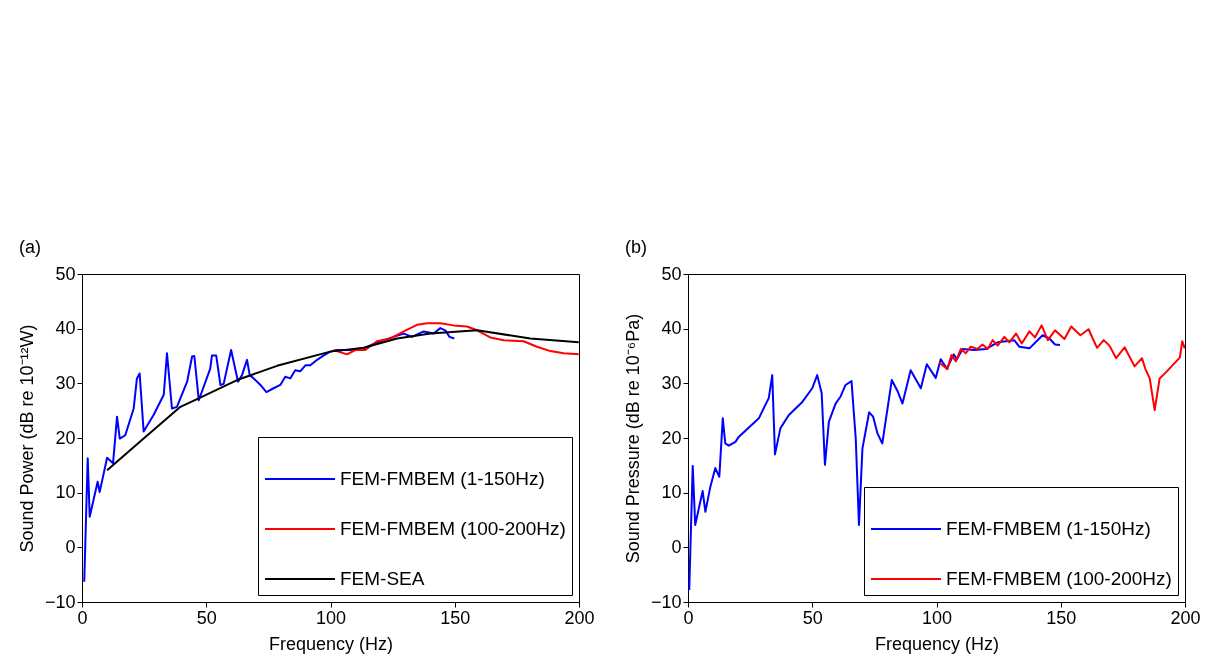  What do you see at coordinates (636, 247) in the screenshot?
I see `chart-title: (b)` at bounding box center [636, 247].